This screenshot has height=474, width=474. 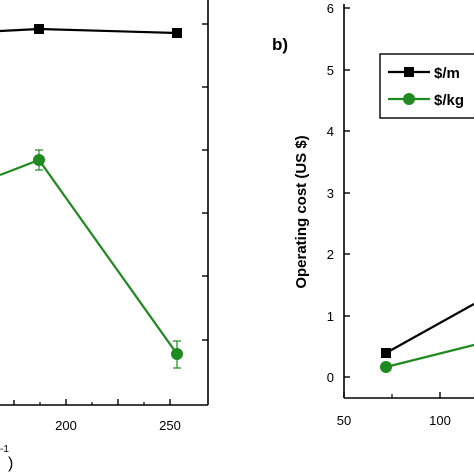 I want to click on panel-a-x-ticks, so click(x=92, y=402).